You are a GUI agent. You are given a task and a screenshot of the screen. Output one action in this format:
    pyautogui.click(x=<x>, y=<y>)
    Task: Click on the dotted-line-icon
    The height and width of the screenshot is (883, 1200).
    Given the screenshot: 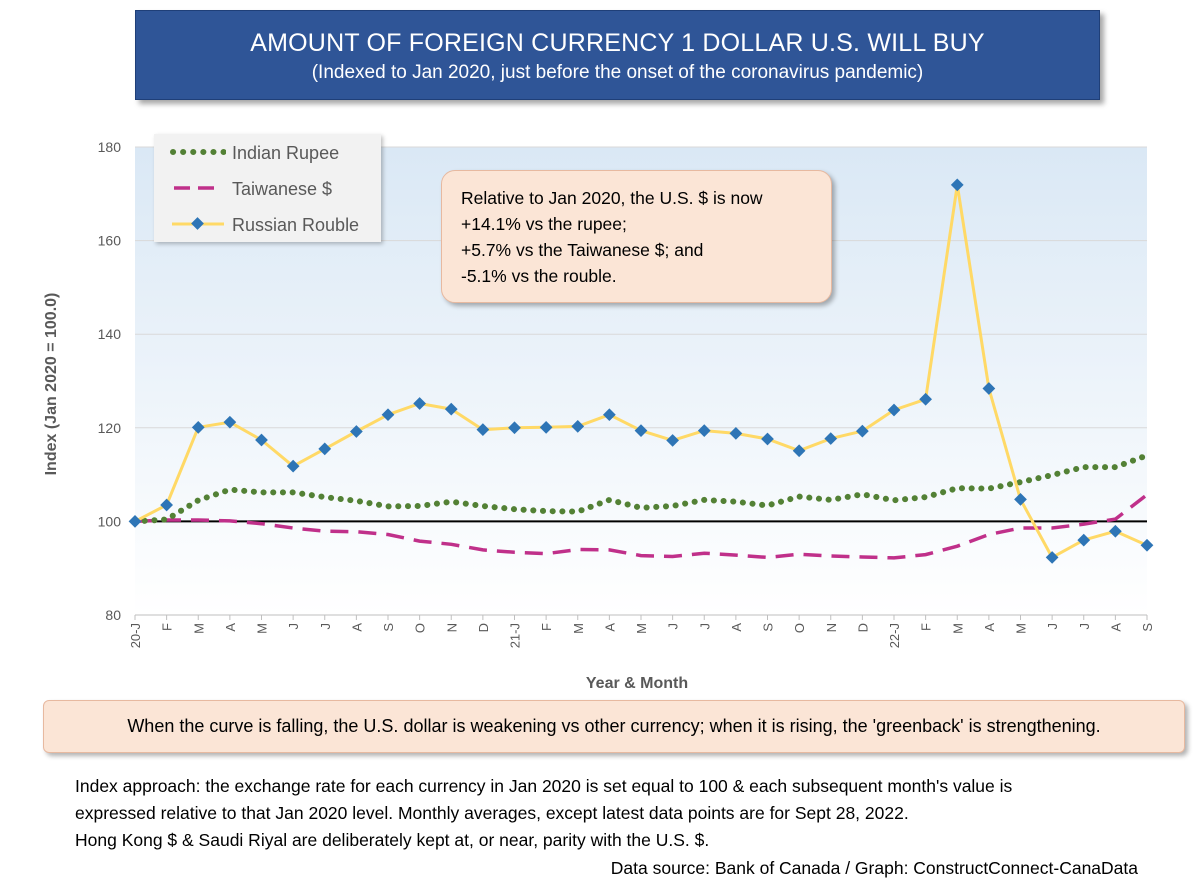 What is the action you would take?
    pyautogui.click(x=198, y=152)
    